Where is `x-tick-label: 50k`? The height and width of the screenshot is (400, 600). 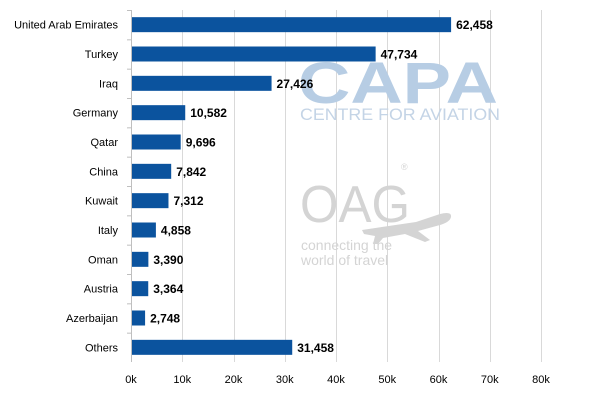
x-tick-label: 50k is located at coordinates (387, 380).